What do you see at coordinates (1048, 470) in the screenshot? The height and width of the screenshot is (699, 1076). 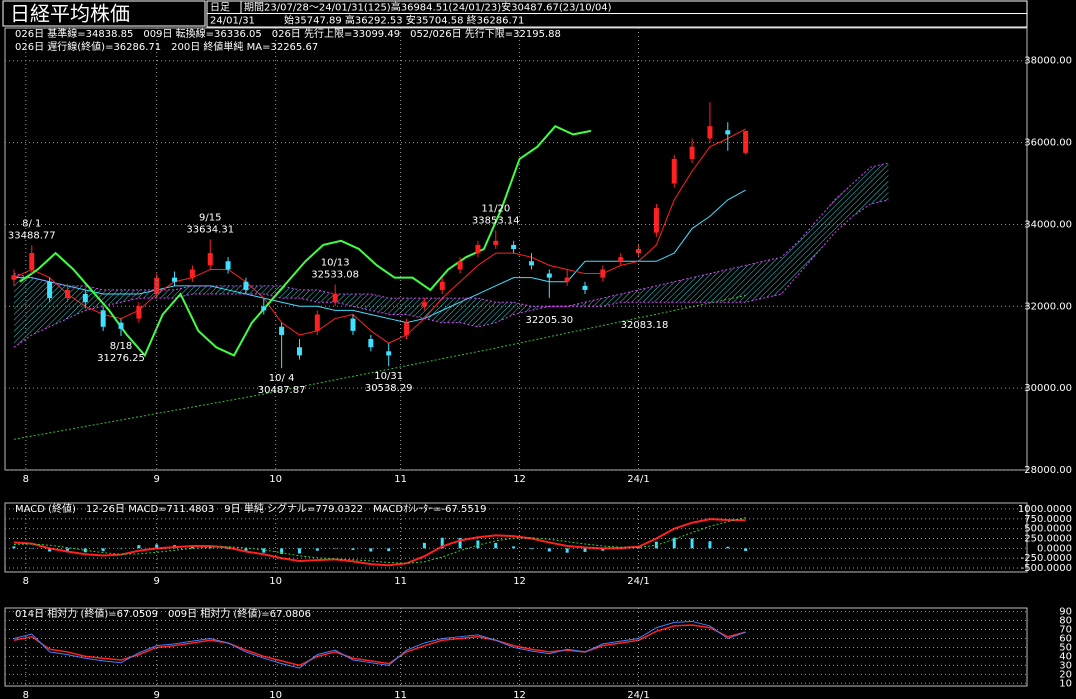 I see `y-tick-label: 28000.00` at bounding box center [1048, 470].